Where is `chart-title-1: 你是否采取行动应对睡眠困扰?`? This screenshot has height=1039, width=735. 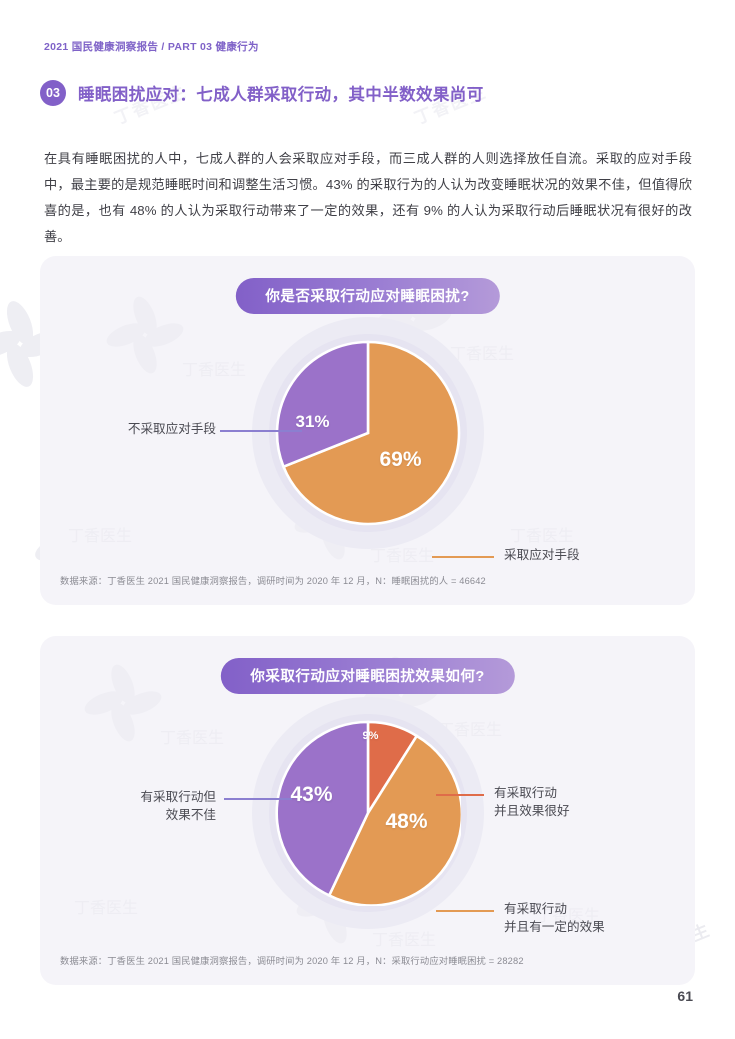
chart-title-1: 你是否采取行动应对睡眠困扰? is located at coordinates (367, 296).